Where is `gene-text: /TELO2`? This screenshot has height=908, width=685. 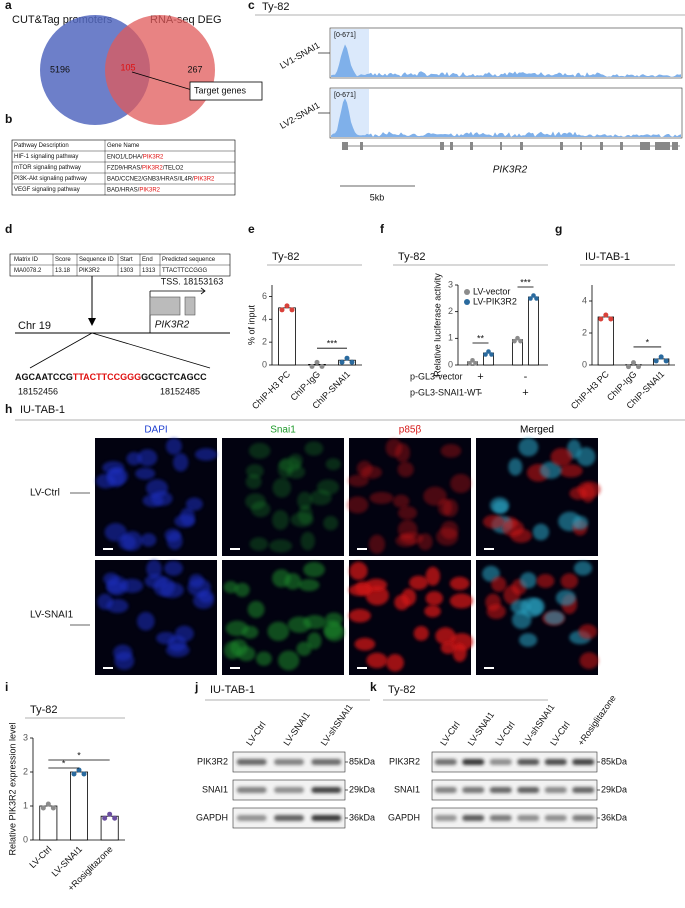 gene-text: /TELO2 is located at coordinates (173, 168).